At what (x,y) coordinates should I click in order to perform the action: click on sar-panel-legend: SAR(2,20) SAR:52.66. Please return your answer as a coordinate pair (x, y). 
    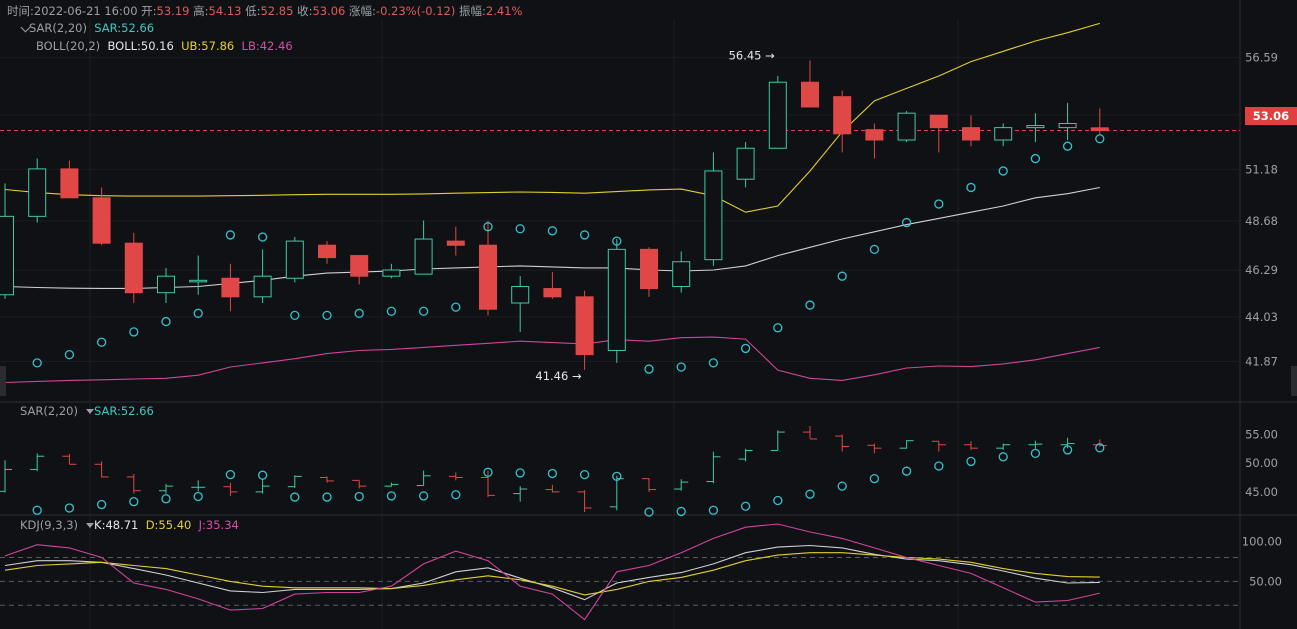
    Looking at the image, I should click on (87, 411).